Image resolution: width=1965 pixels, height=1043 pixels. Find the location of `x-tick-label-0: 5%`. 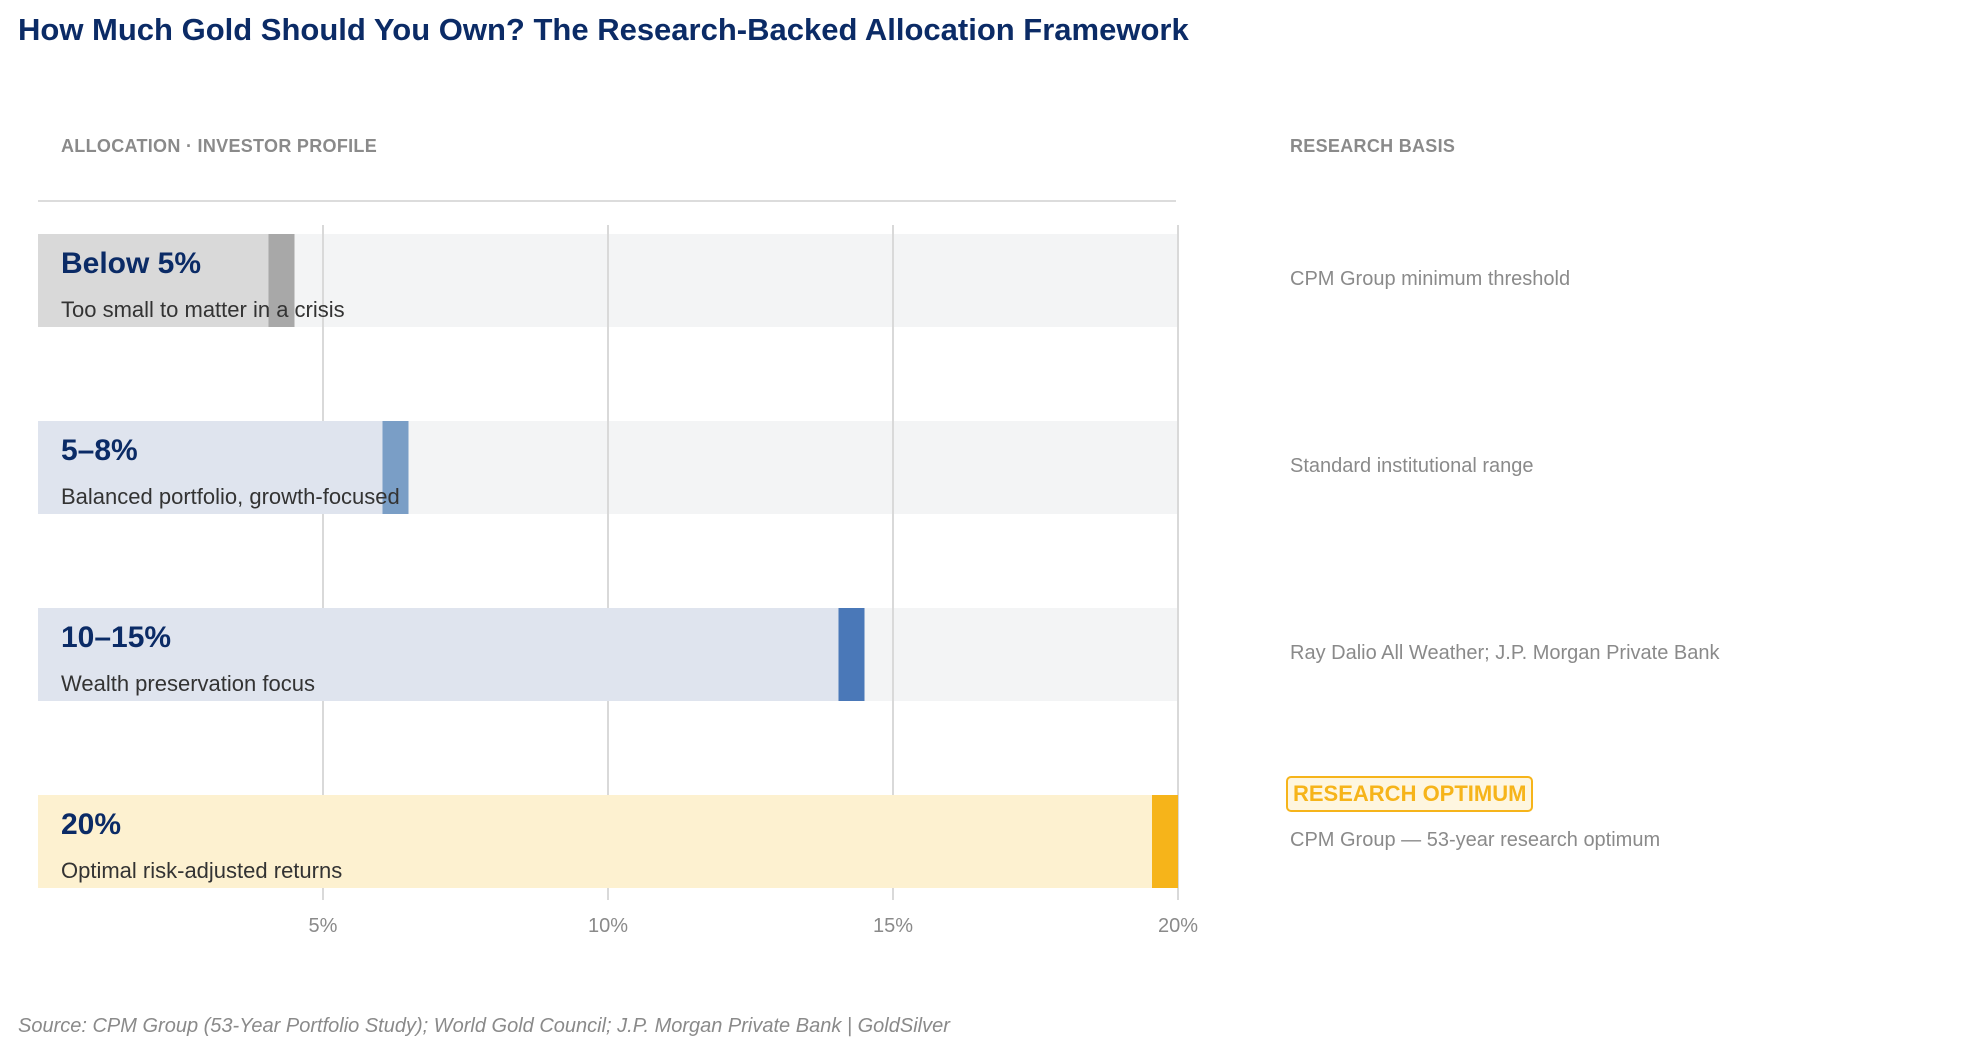

x-tick-label-0: 5% is located at coordinates (323, 926).